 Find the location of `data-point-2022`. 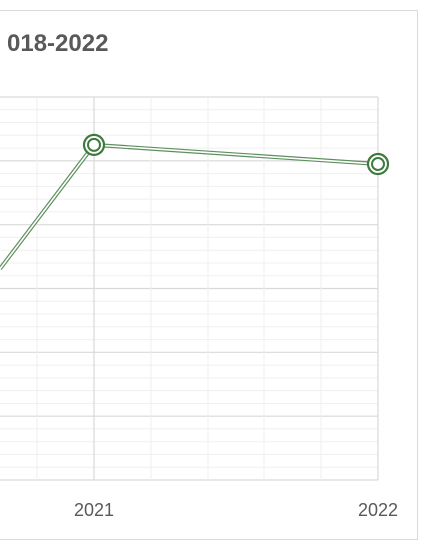

data-point-2022 is located at coordinates (378, 164).